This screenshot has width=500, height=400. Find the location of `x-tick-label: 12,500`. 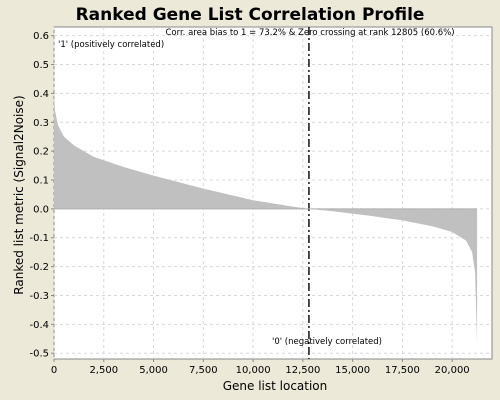

x-tick-label: 12,500 is located at coordinates (302, 370).